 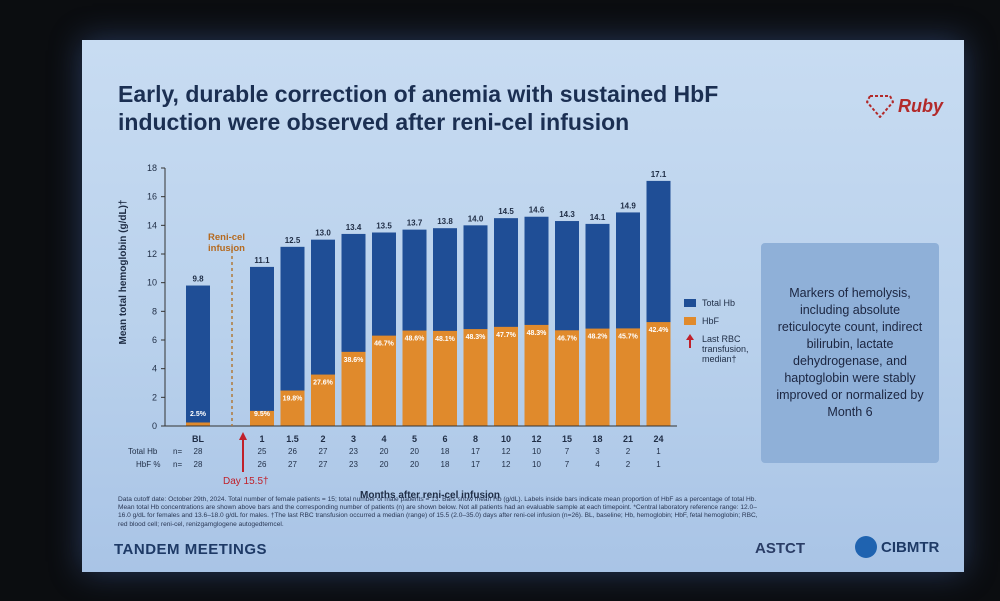 What do you see at coordinates (476, 218) in the screenshot?
I see `total-hb-value-label: 14.0` at bounding box center [476, 218].